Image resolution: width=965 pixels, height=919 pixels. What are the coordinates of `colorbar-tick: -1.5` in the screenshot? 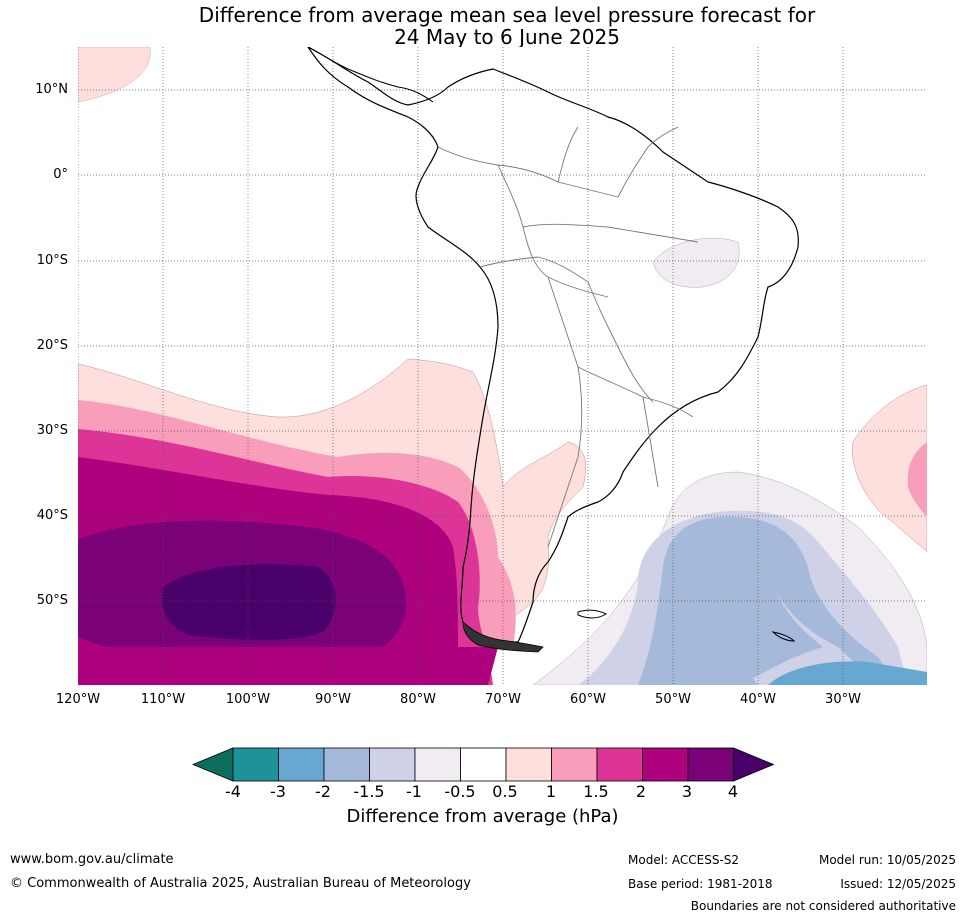 It's located at (369, 791).